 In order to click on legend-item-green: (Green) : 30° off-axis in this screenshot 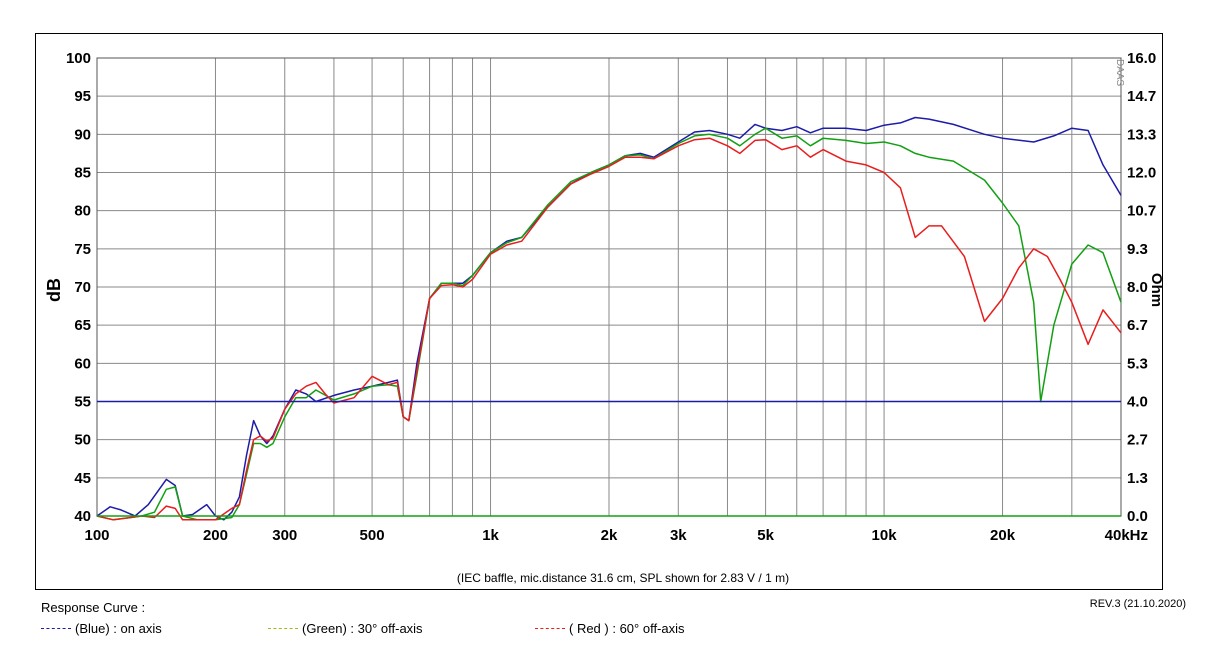, I will do `click(345, 628)`.